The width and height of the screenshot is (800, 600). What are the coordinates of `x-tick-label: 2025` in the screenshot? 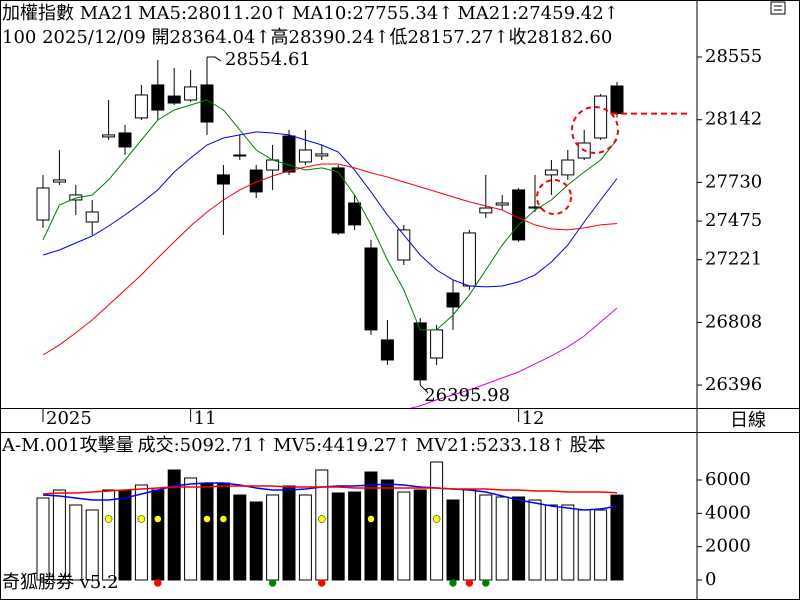 It's located at (69, 418).